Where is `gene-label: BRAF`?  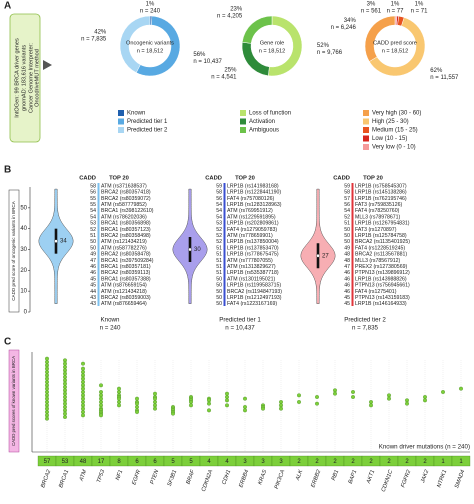 gene-label: BRAF is located at coordinates (191, 477).